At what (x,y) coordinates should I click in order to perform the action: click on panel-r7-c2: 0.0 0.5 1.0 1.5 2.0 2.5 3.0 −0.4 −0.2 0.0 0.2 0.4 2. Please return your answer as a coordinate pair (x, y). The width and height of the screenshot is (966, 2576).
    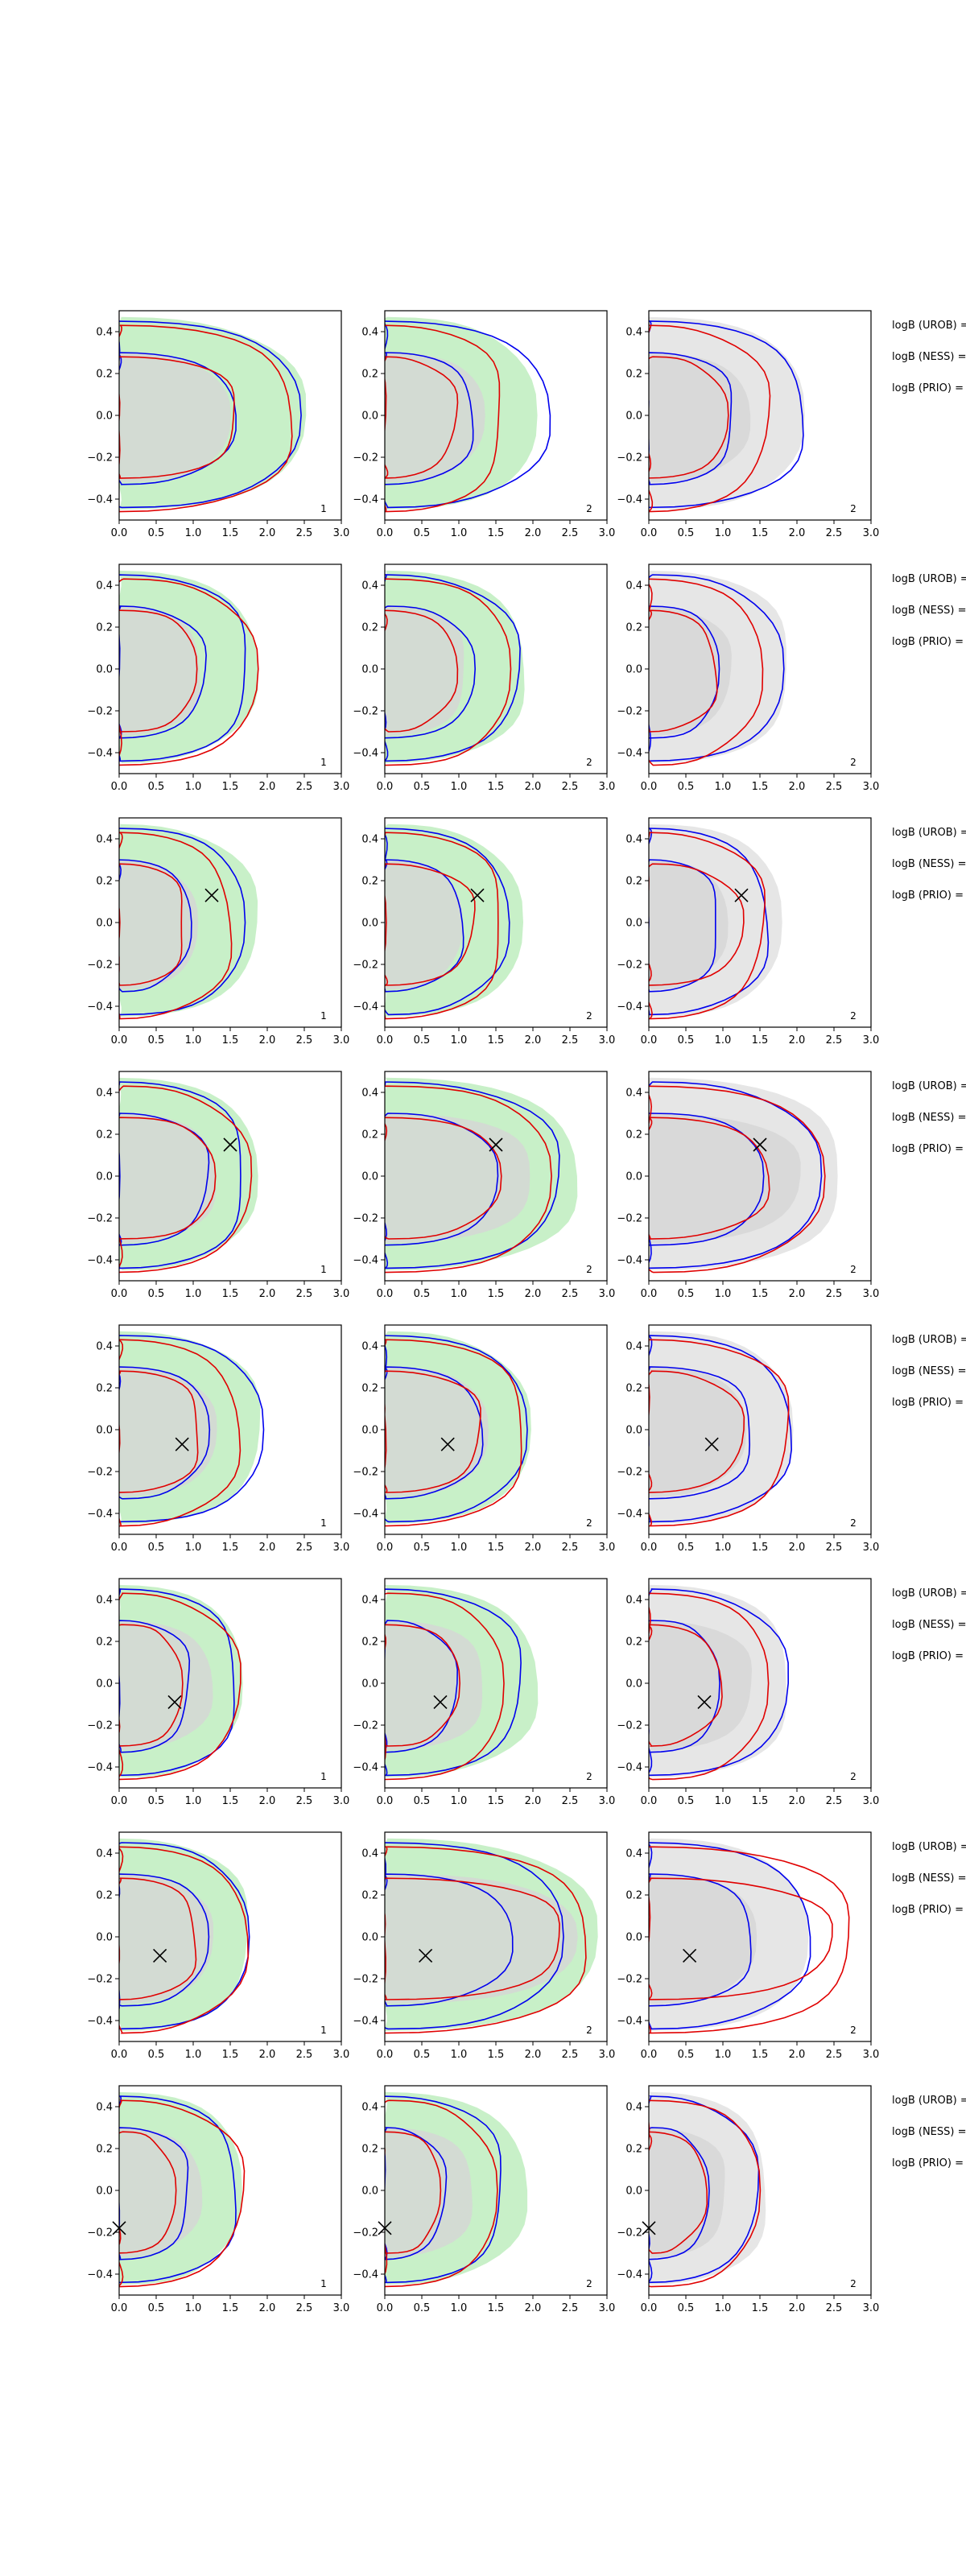
    Looking at the image, I should click on (484, 1946).